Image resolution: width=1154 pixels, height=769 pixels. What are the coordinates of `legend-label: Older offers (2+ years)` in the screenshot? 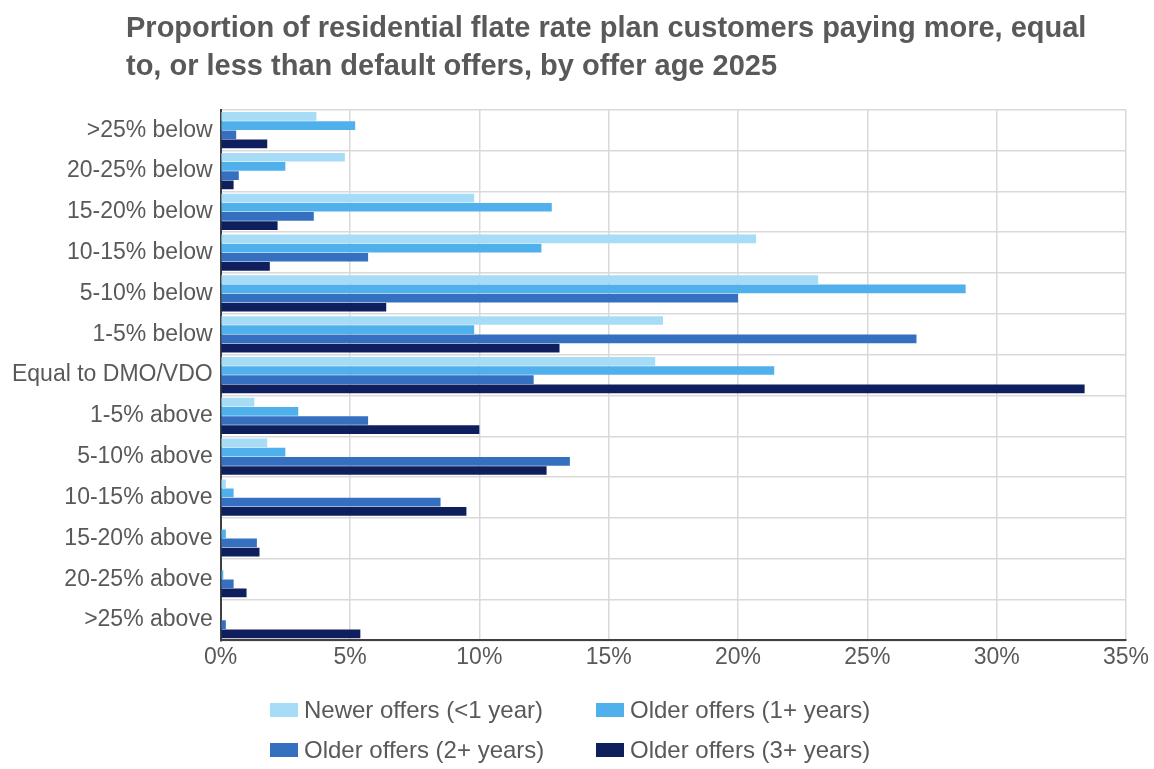 It's located at (424, 750).